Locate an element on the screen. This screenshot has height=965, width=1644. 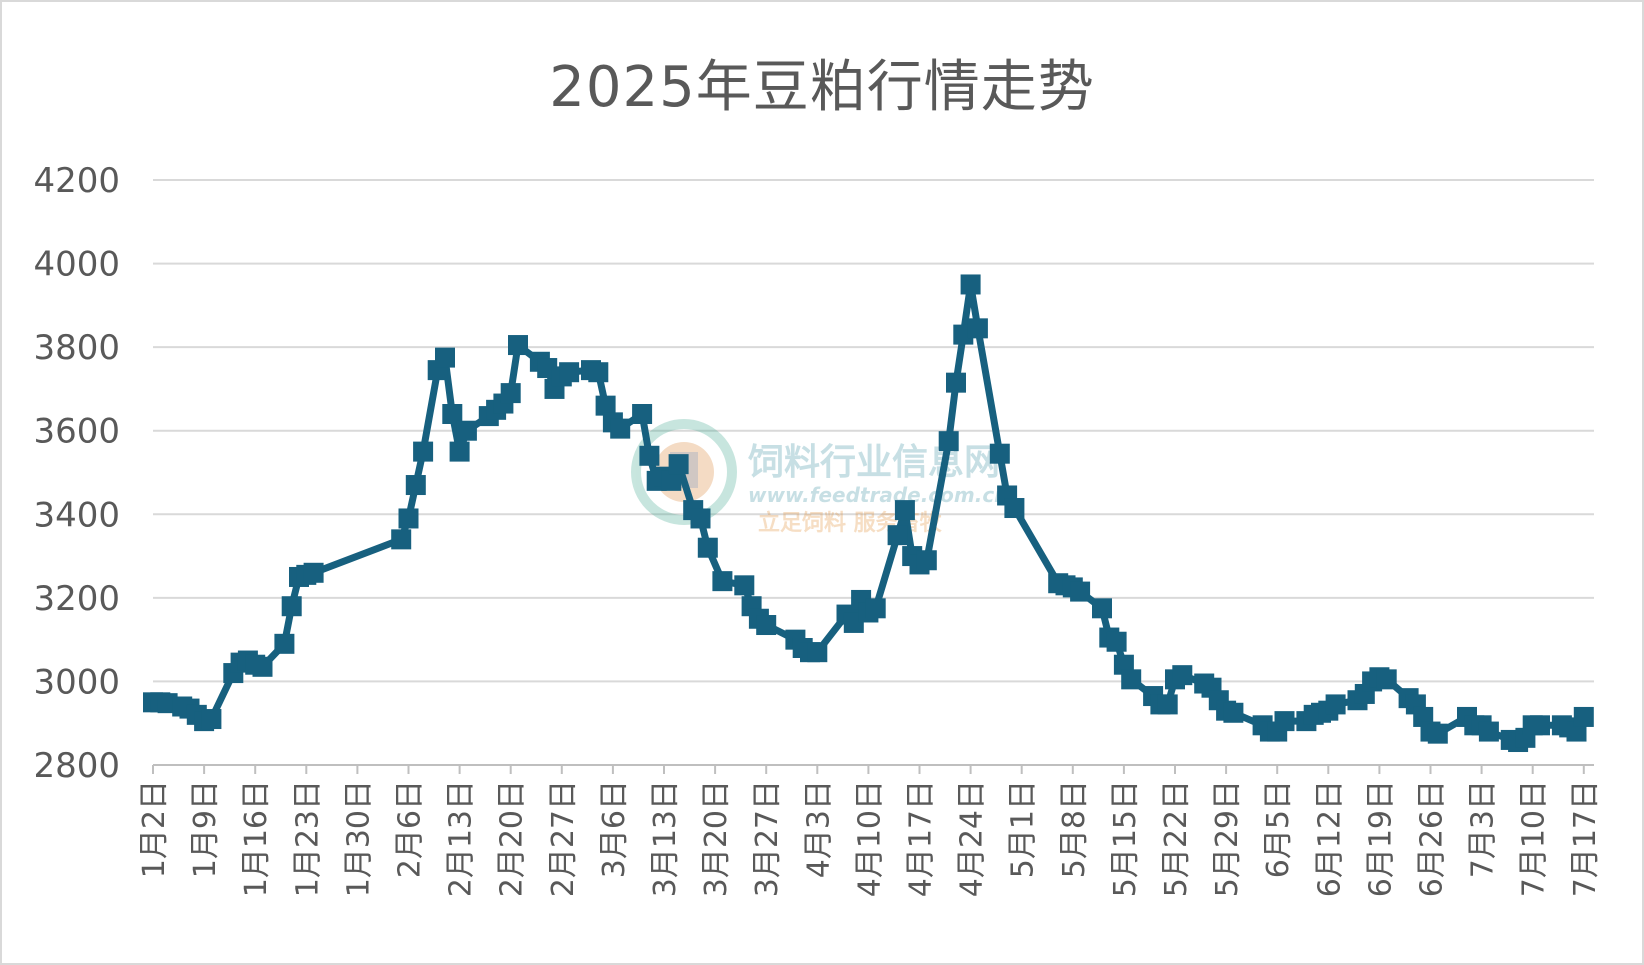
x-tick-label: 5月22日 is located at coordinates (1176, 838).